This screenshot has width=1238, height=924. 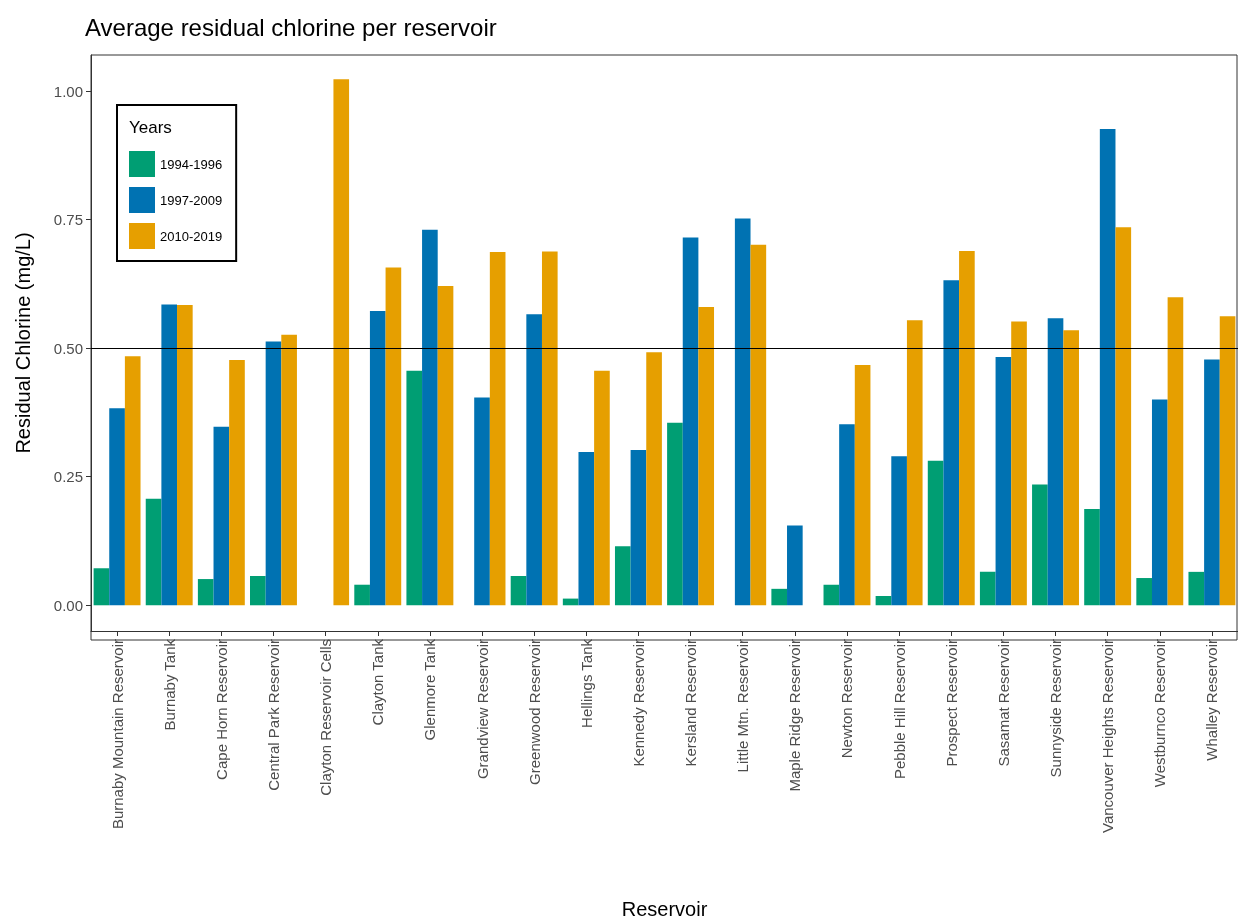 I want to click on y-tick-label: 0.50, so click(x=68, y=348).